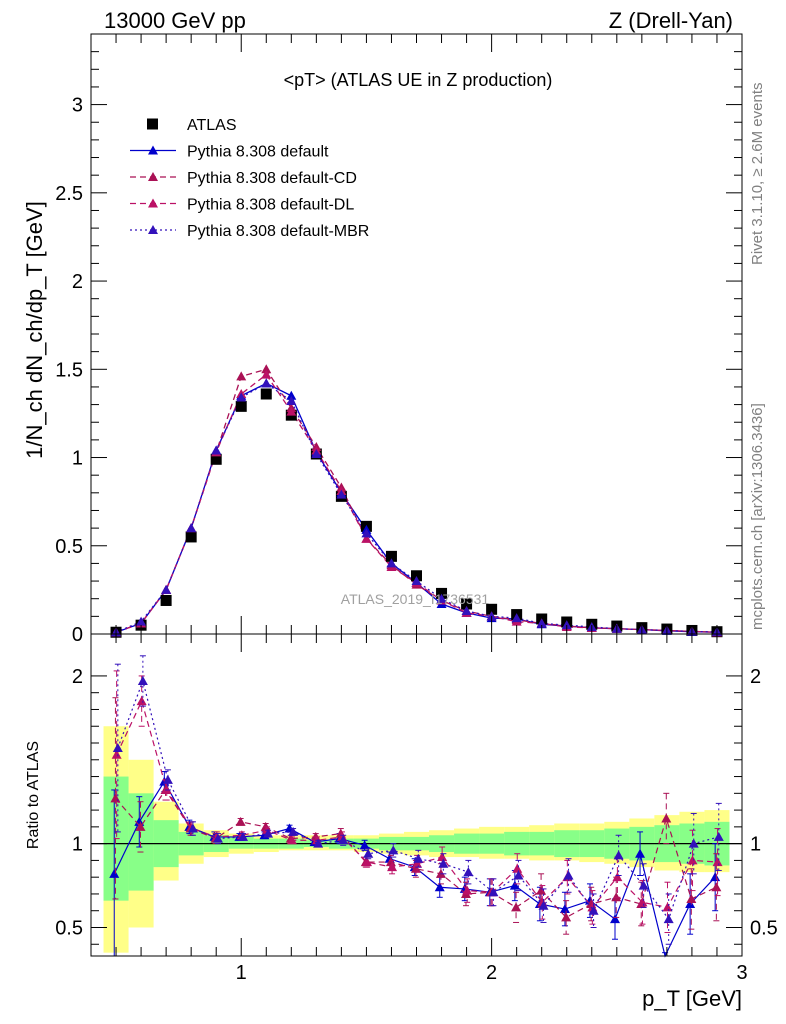  I want to click on ratio-ytick-label-right: 1, so click(755, 845).